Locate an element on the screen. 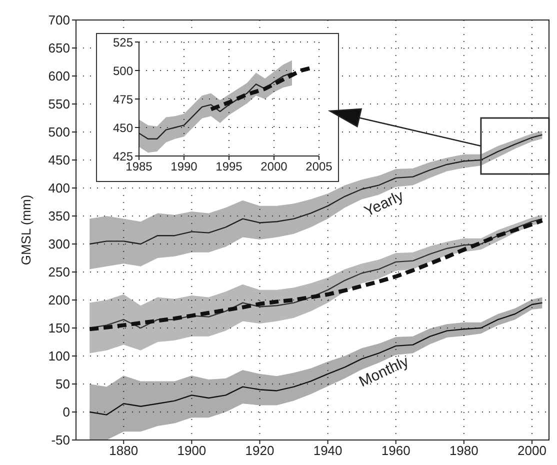  x-tick-label: 1980 is located at coordinates (463, 450).